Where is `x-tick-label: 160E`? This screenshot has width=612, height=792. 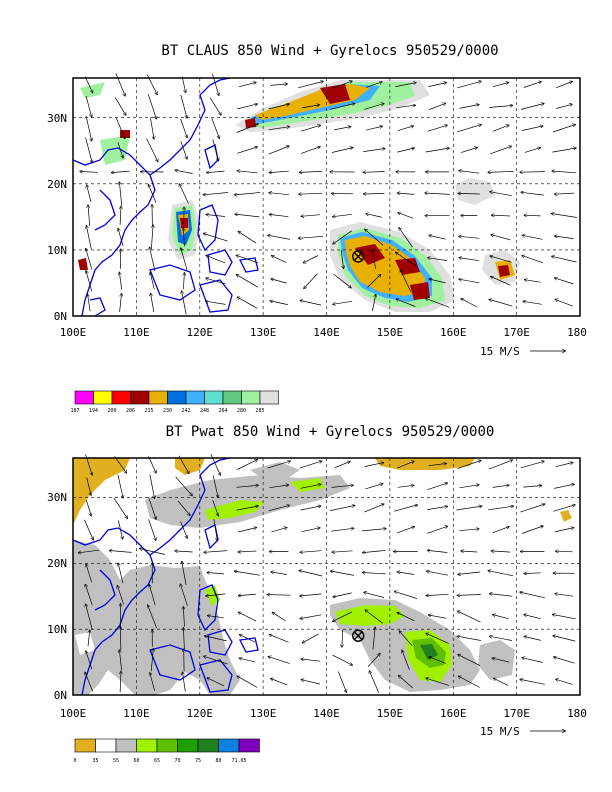
x-tick-label: 160E is located at coordinates (453, 332).